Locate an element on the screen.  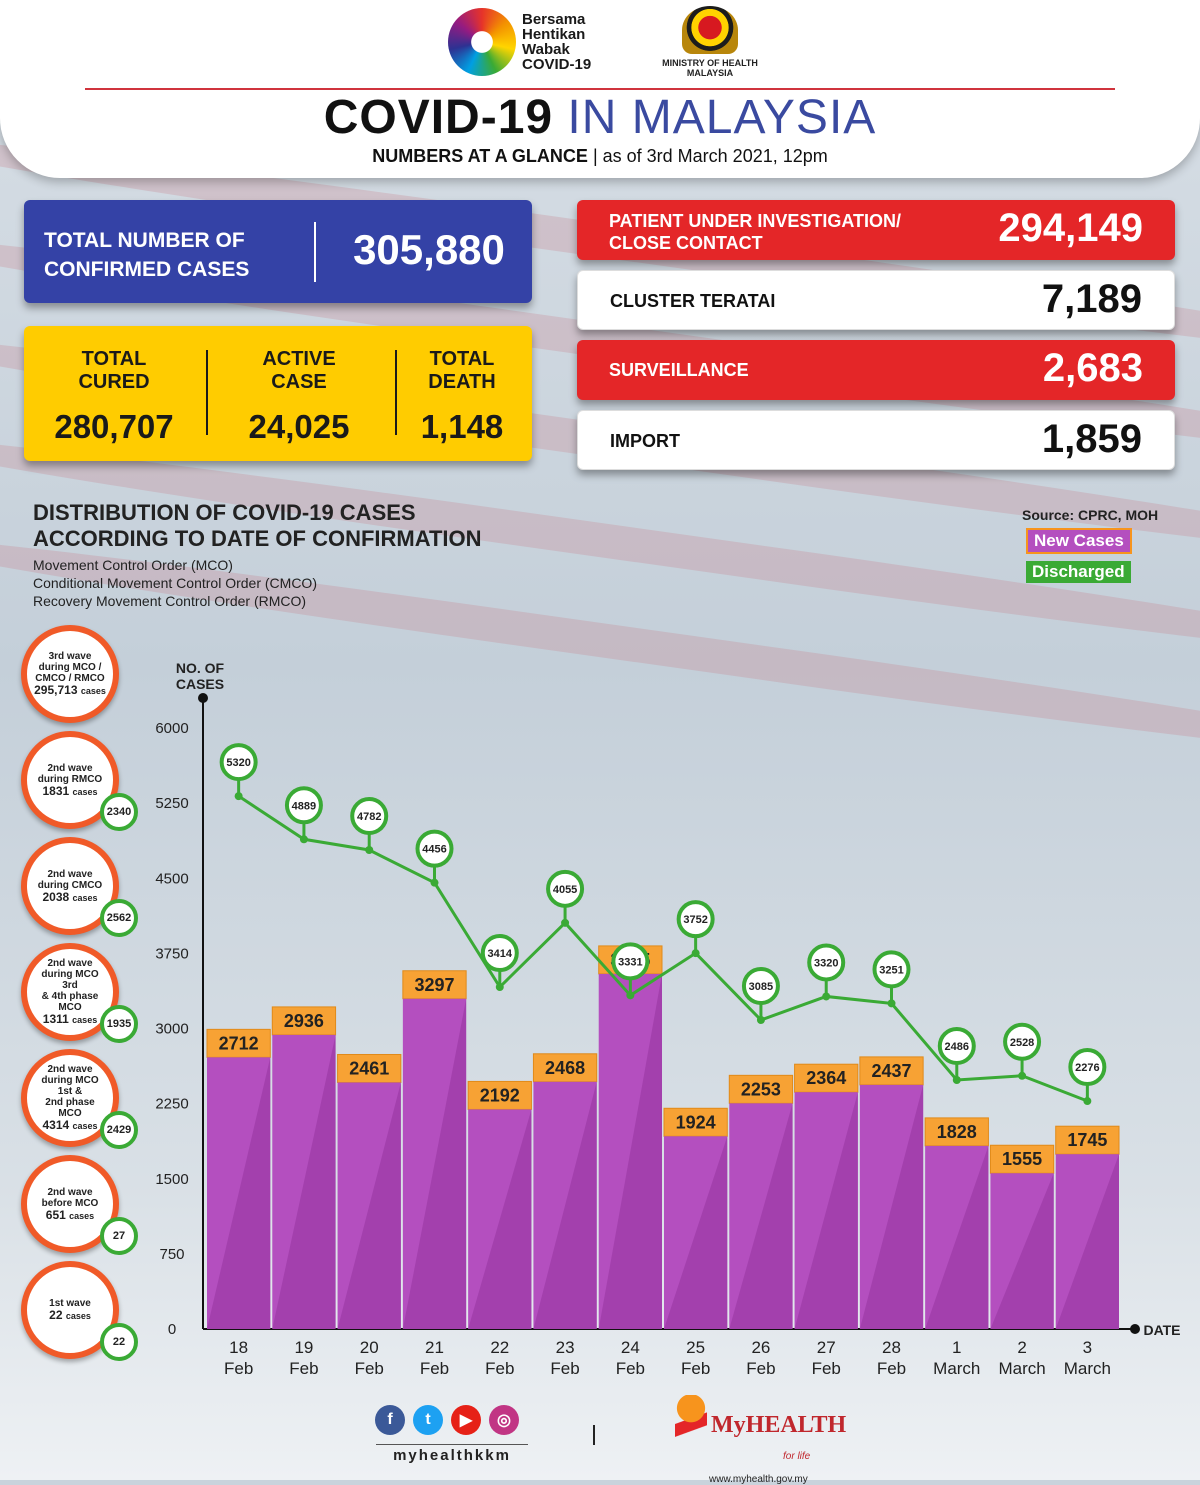
active-label: ACTIVE CASE is located at coordinates (299, 370).